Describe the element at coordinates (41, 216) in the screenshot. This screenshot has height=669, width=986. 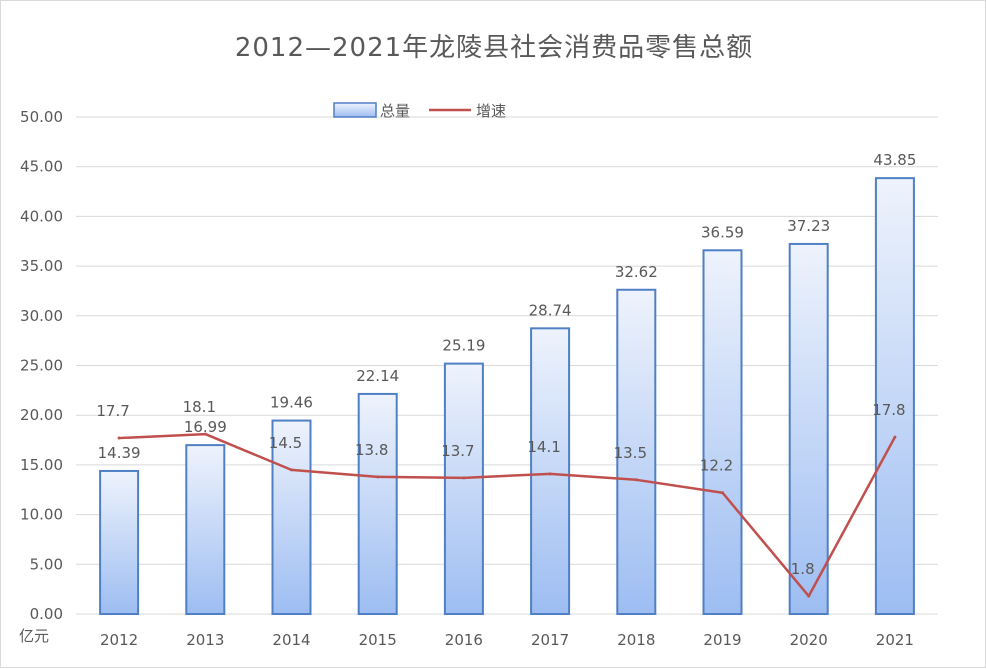
I see `y-tick-label: 40.00` at that location.